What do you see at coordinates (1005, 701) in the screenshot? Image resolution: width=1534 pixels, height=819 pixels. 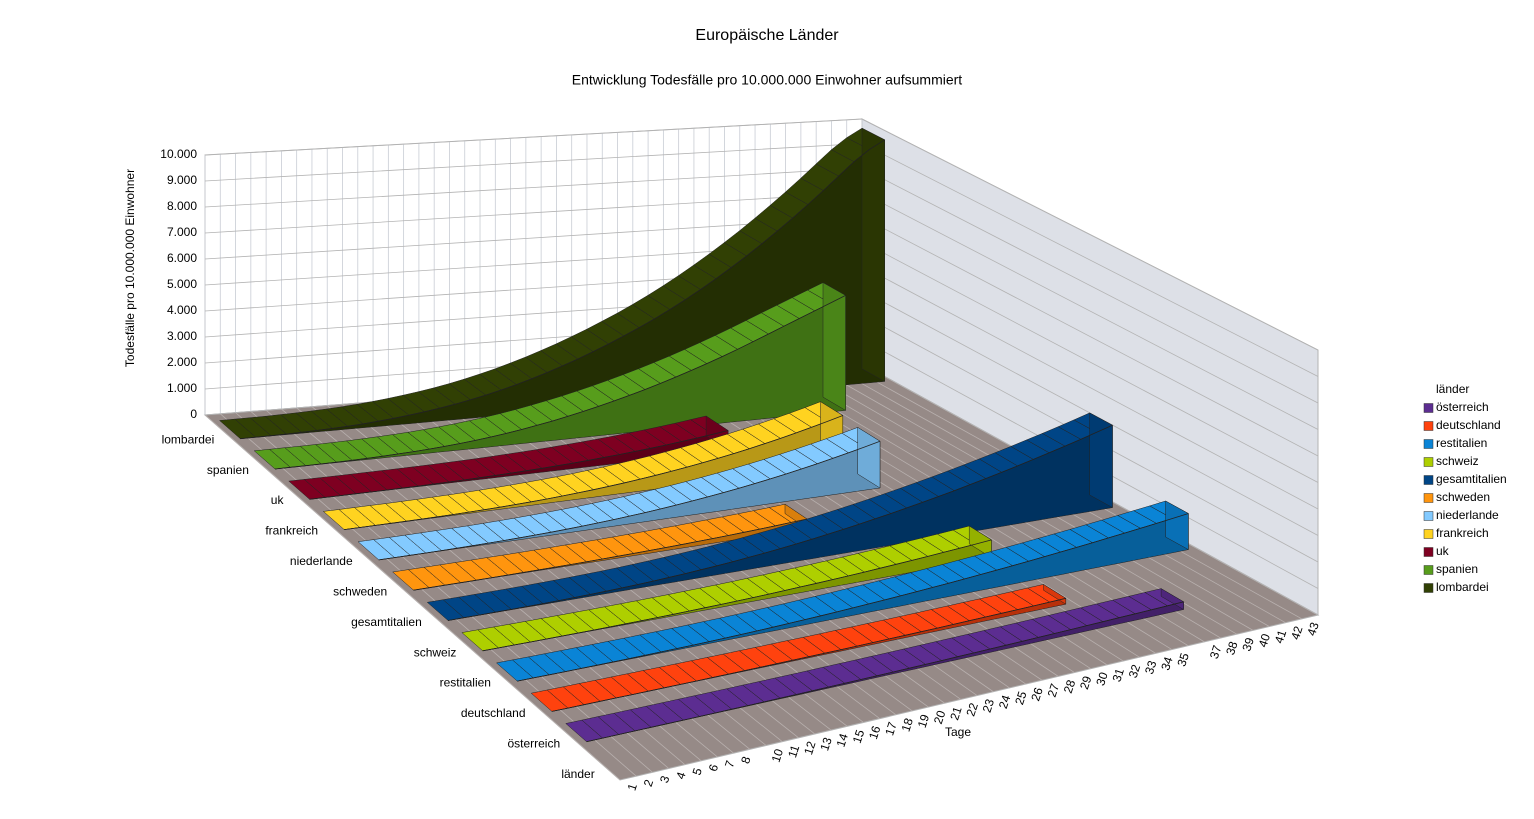 I see `x-tick-label: 24` at bounding box center [1005, 701].